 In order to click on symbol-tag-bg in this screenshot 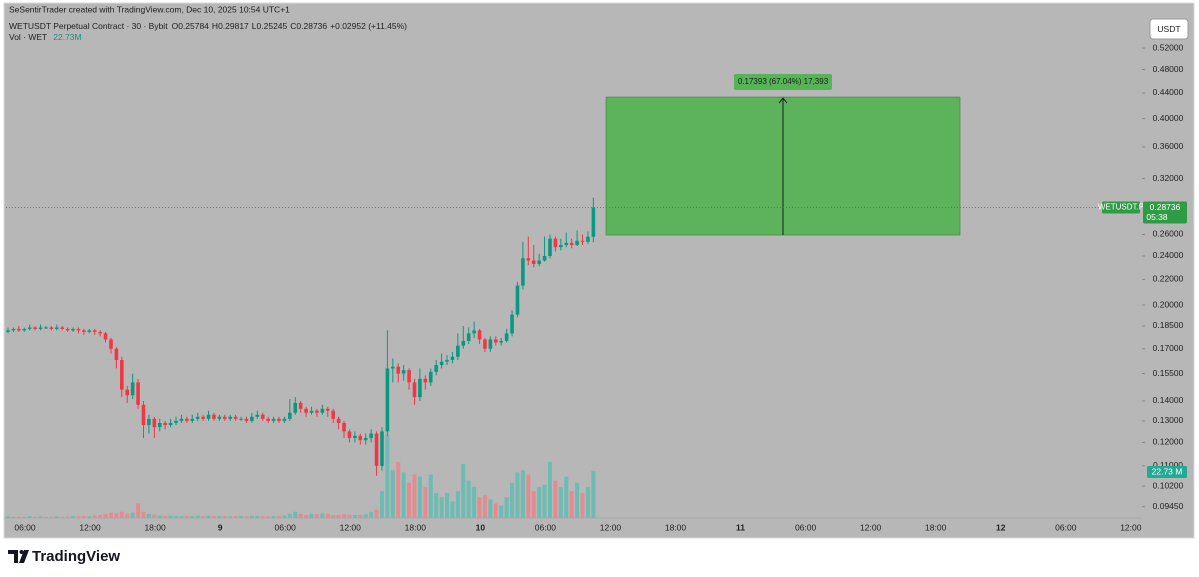, I will do `click(1121, 207)`.